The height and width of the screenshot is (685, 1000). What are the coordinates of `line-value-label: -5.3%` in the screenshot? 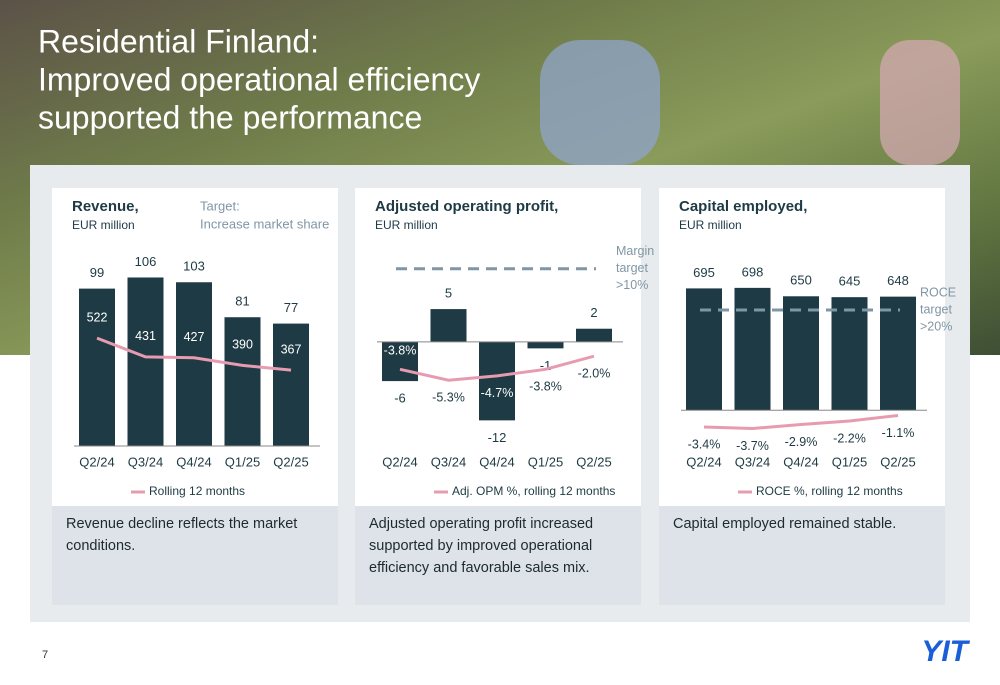 It's located at (448, 398).